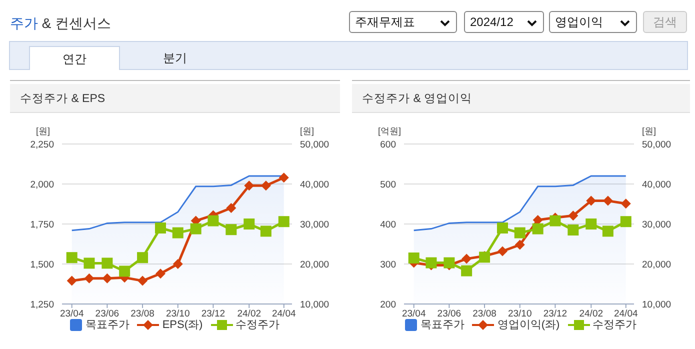  Describe the element at coordinates (43, 131) in the screenshot. I see `y-axis-title: [원]` at that location.